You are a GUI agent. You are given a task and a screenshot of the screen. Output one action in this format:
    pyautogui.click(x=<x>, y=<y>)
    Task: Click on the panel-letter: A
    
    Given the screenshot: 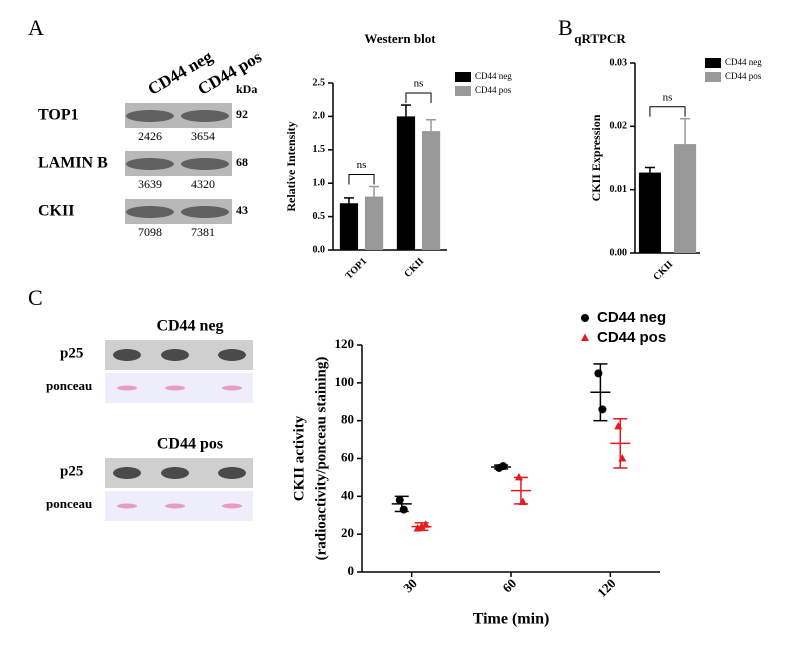 What is the action you would take?
    pyautogui.click(x=36, y=27)
    